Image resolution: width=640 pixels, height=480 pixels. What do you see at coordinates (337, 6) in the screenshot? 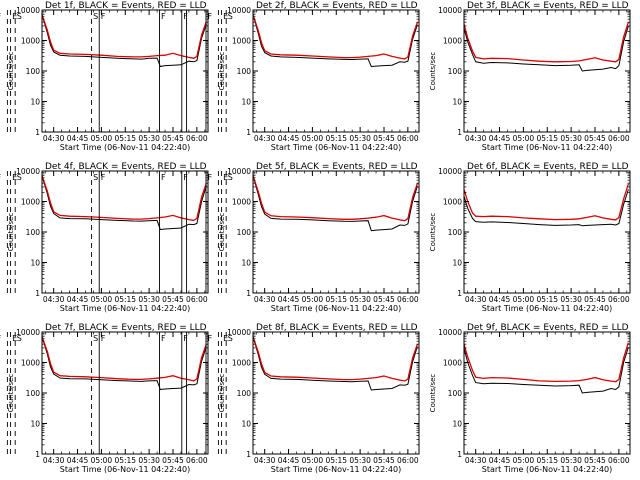
I see `chart-title: Det 2f, BLACK = Events, RED = LLD` at bounding box center [337, 6].